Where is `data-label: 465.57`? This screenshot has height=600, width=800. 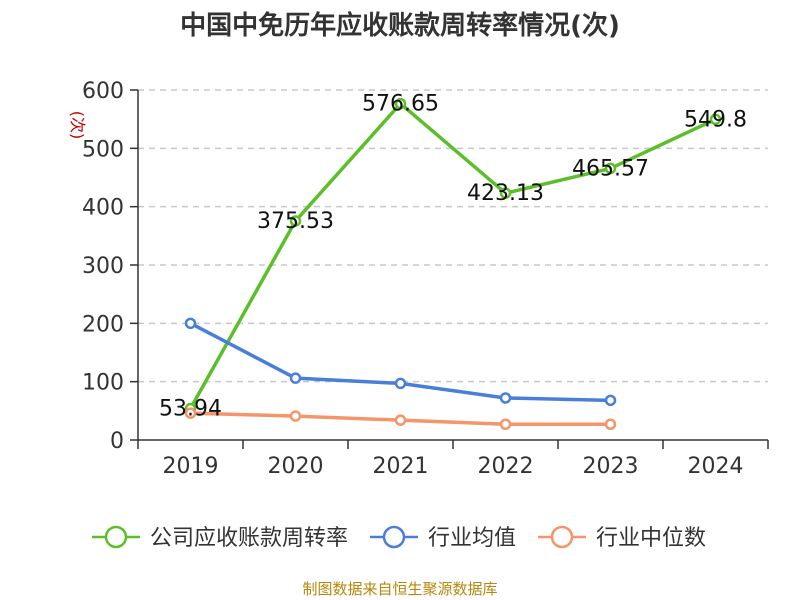
data-label: 465.57 is located at coordinates (610, 168).